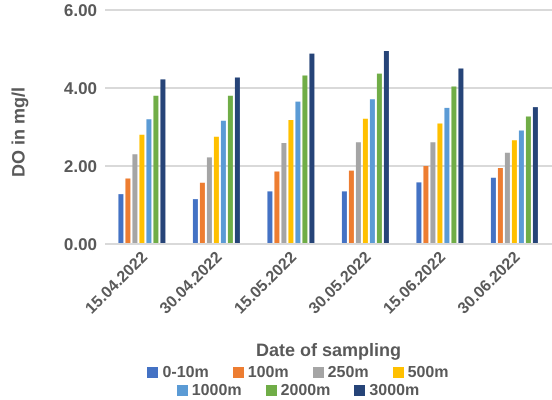 This screenshot has width=552, height=400. I want to click on legend-label: 1000m, so click(217, 390).